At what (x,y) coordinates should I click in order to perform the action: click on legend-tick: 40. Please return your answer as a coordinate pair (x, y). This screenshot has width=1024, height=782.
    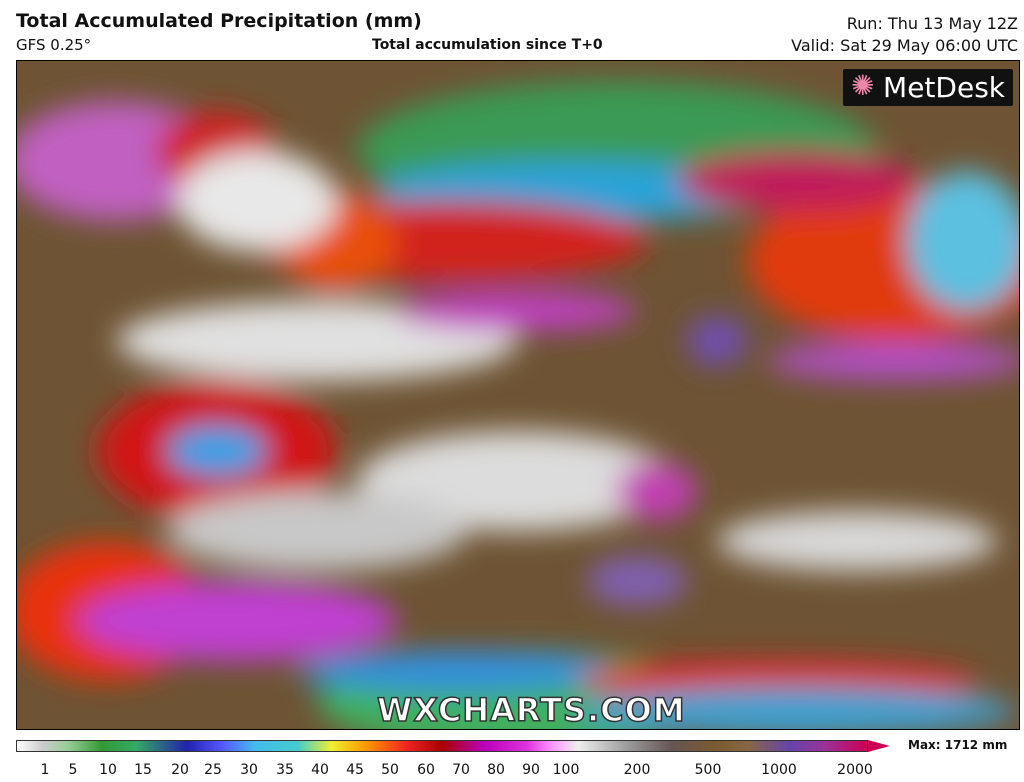
    Looking at the image, I should click on (320, 770).